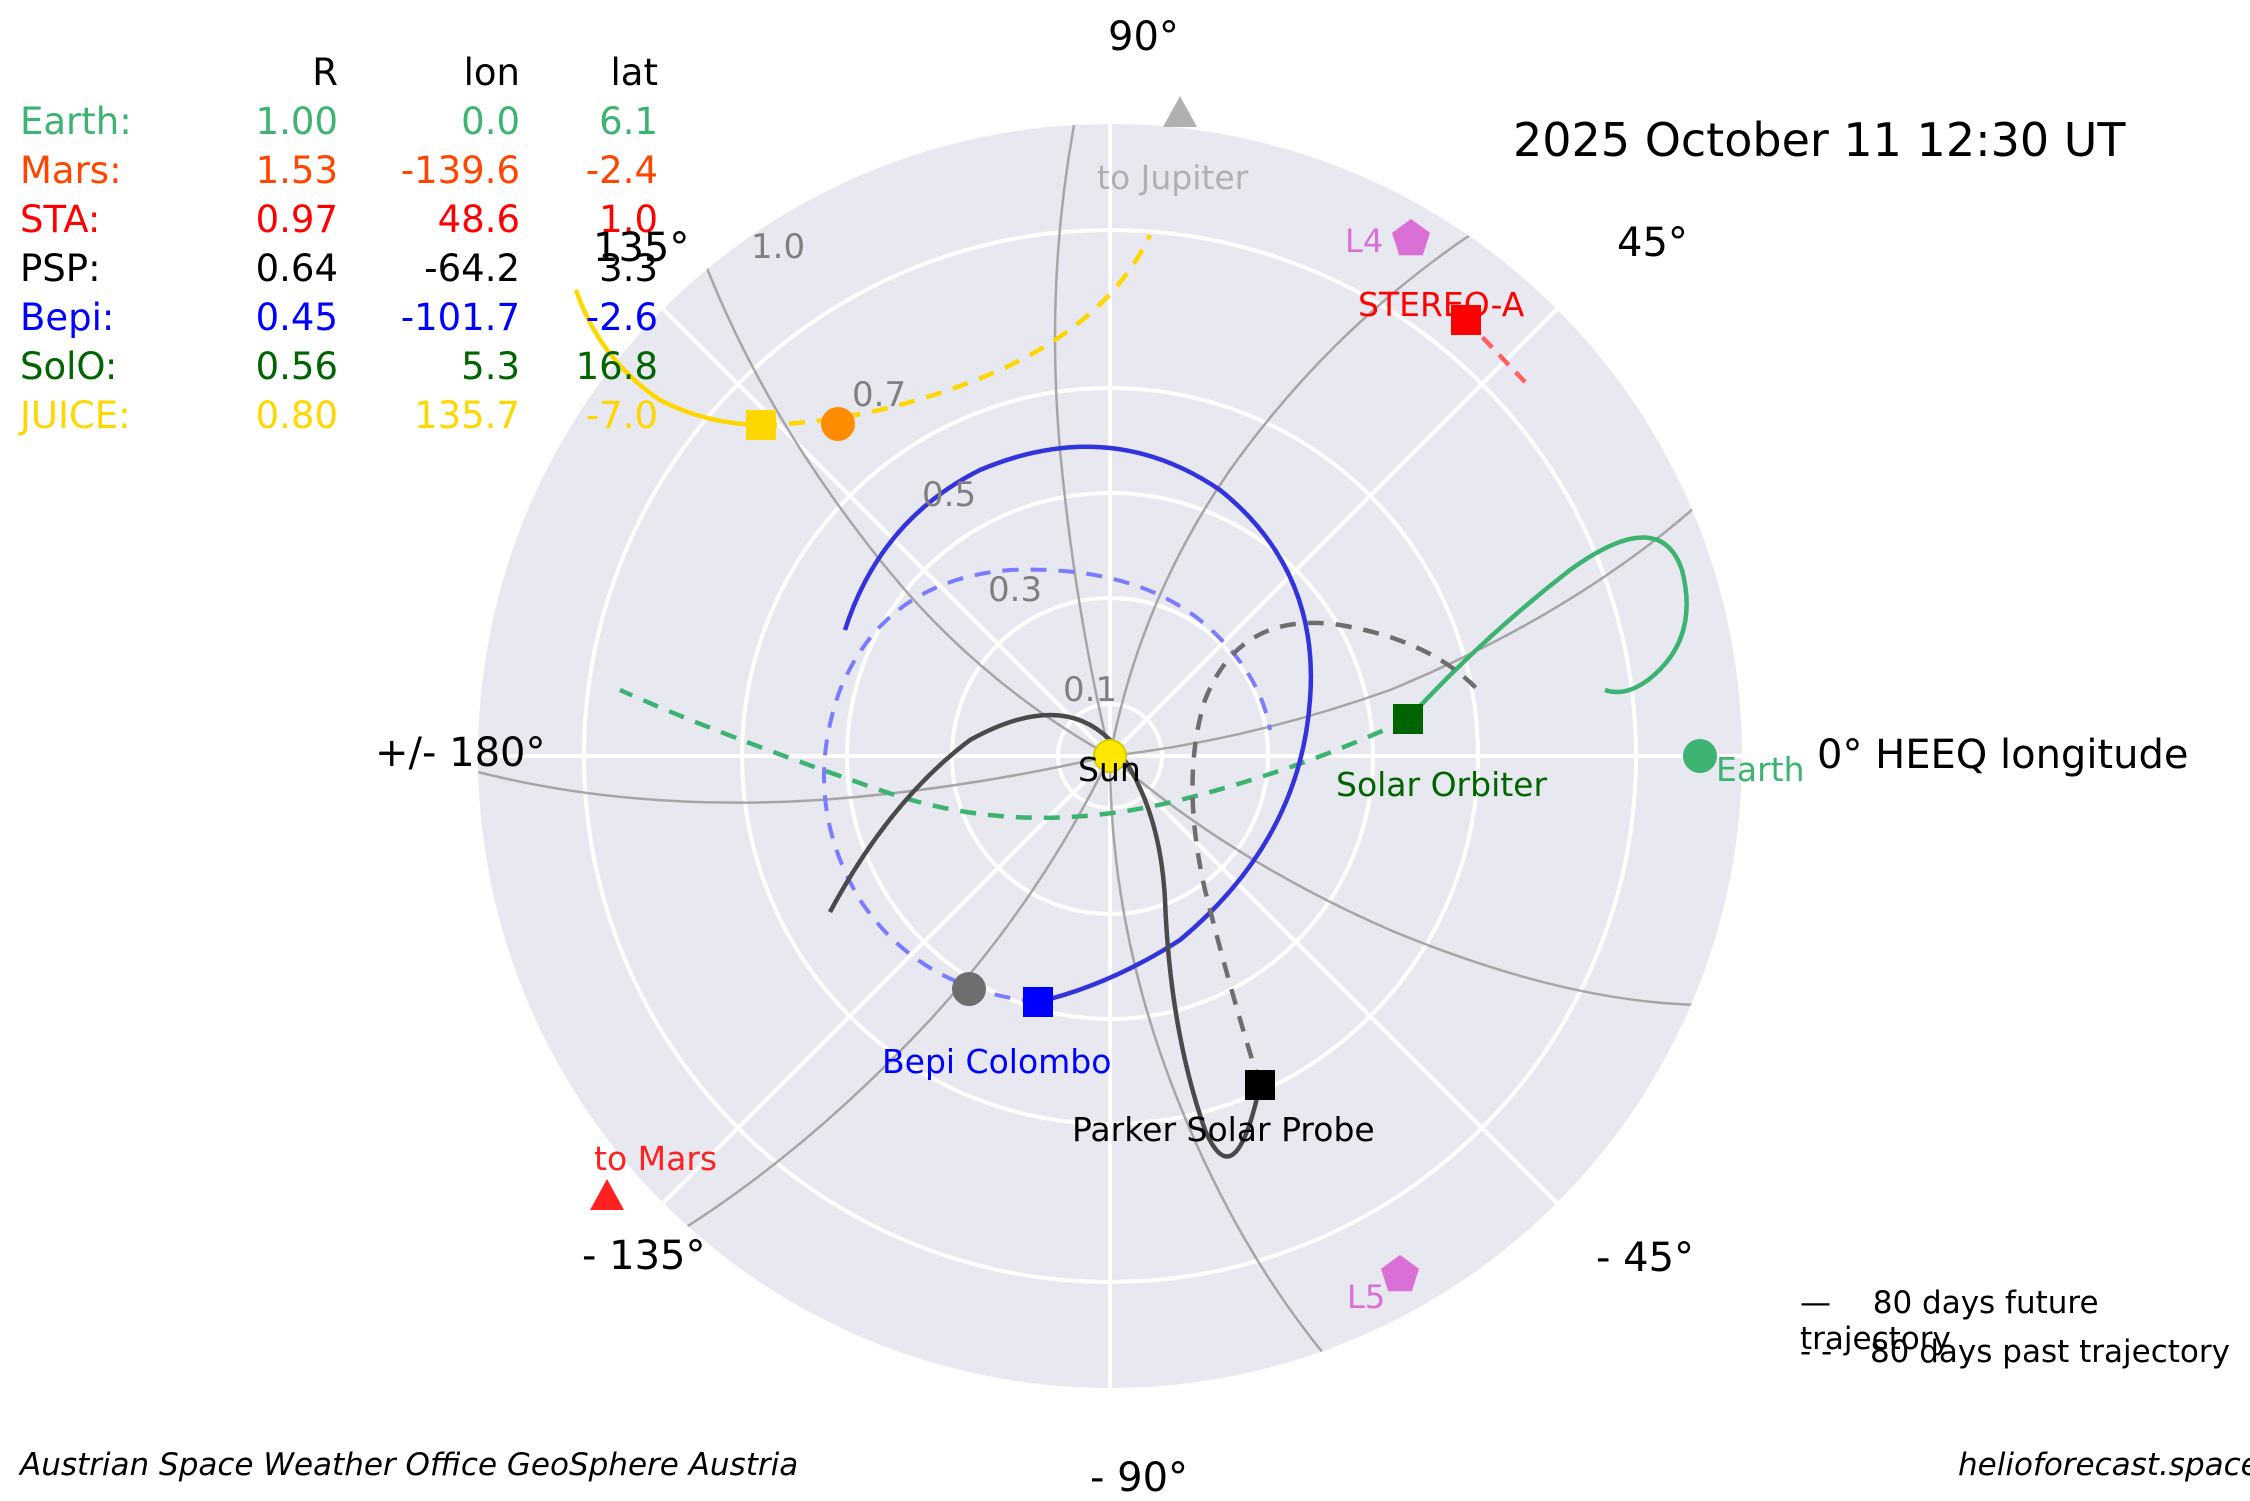  What do you see at coordinates (71, 170) in the screenshot?
I see `row-name: Mars:` at bounding box center [71, 170].